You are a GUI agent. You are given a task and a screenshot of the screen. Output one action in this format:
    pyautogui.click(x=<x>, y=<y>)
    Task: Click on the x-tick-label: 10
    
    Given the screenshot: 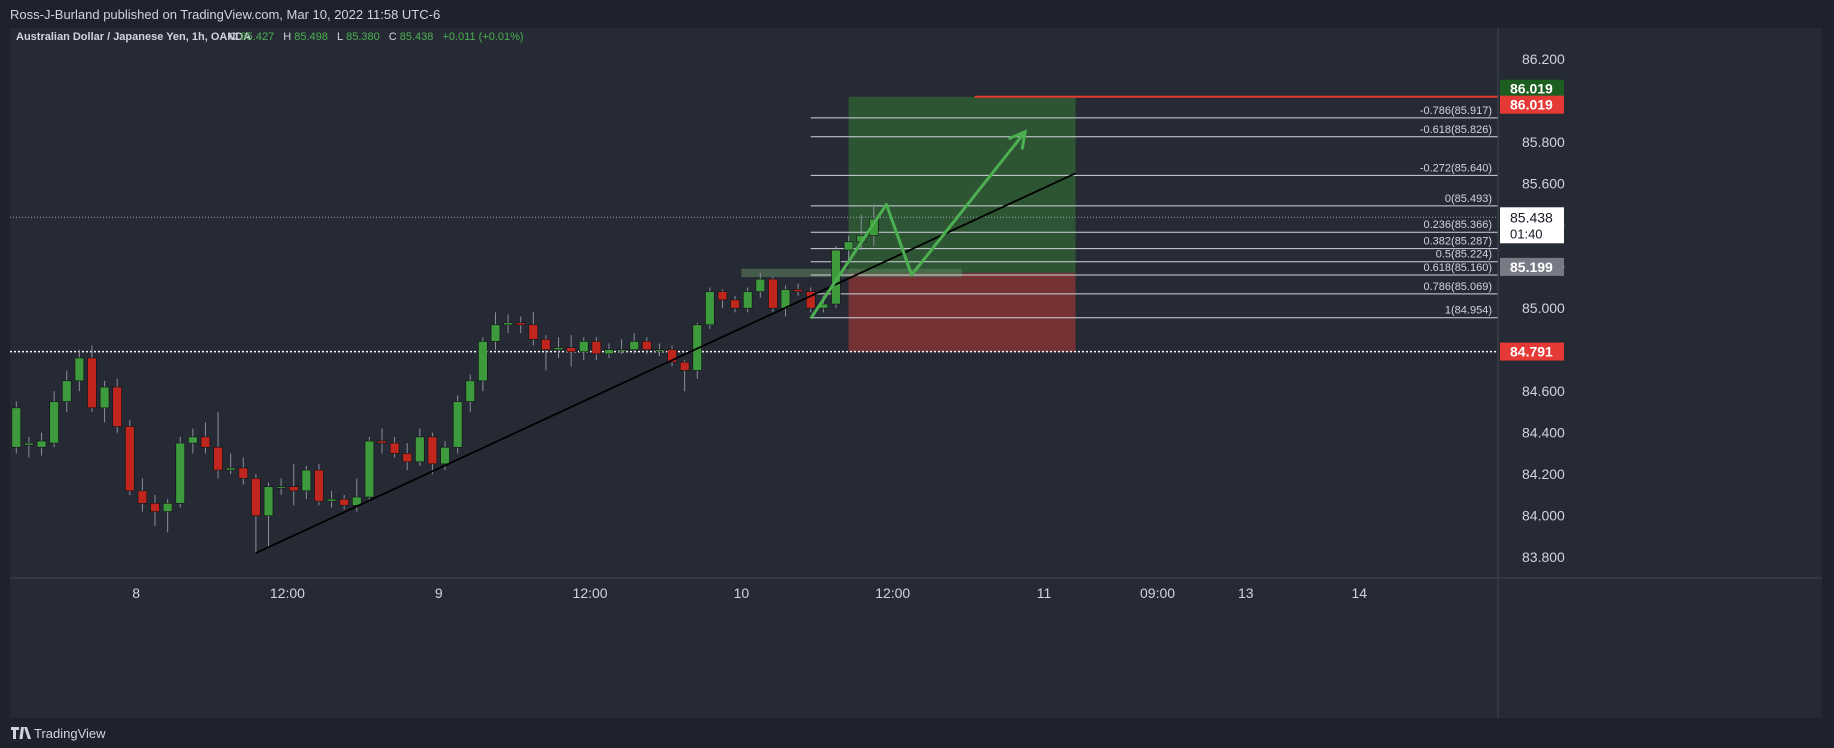 What is the action you would take?
    pyautogui.click(x=742, y=593)
    